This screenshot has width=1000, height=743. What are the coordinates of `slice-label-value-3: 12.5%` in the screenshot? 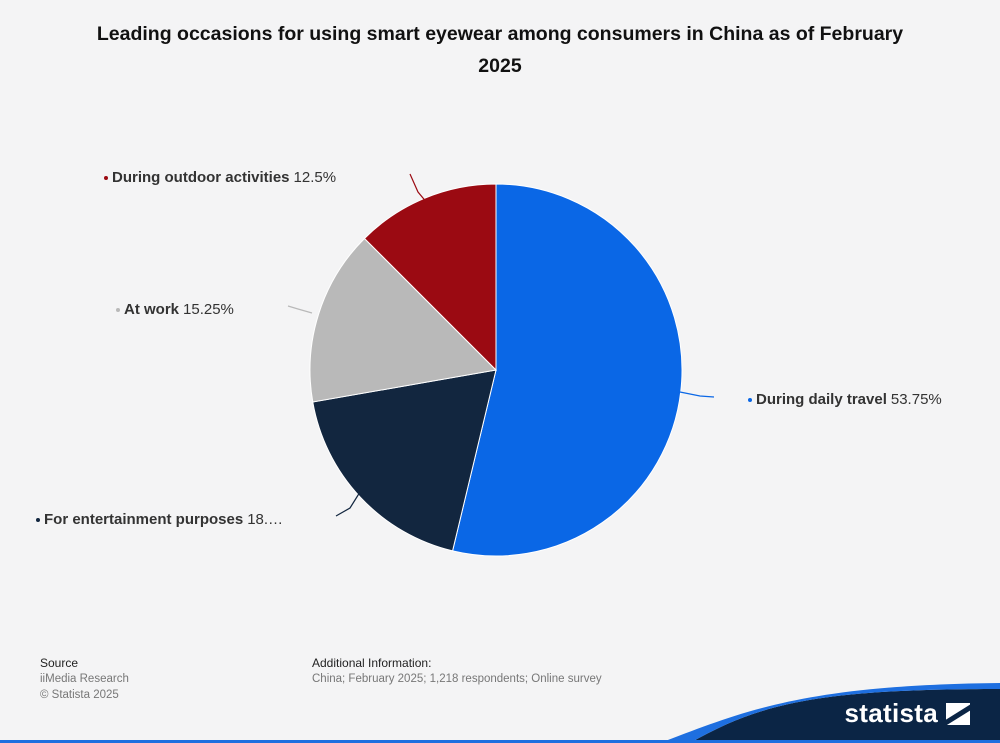 It's located at (315, 177).